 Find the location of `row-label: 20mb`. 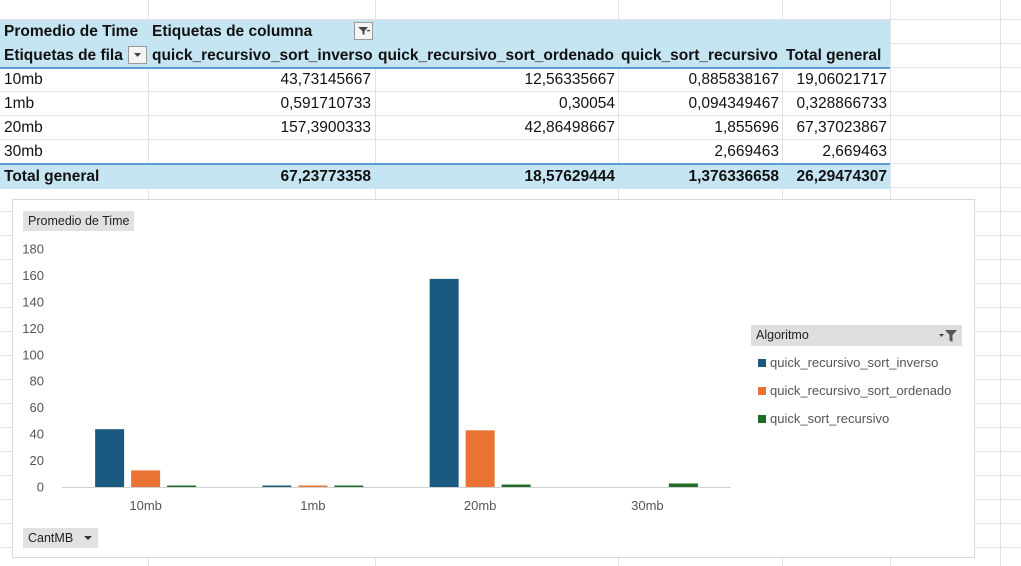

row-label: 20mb is located at coordinates (23, 127).